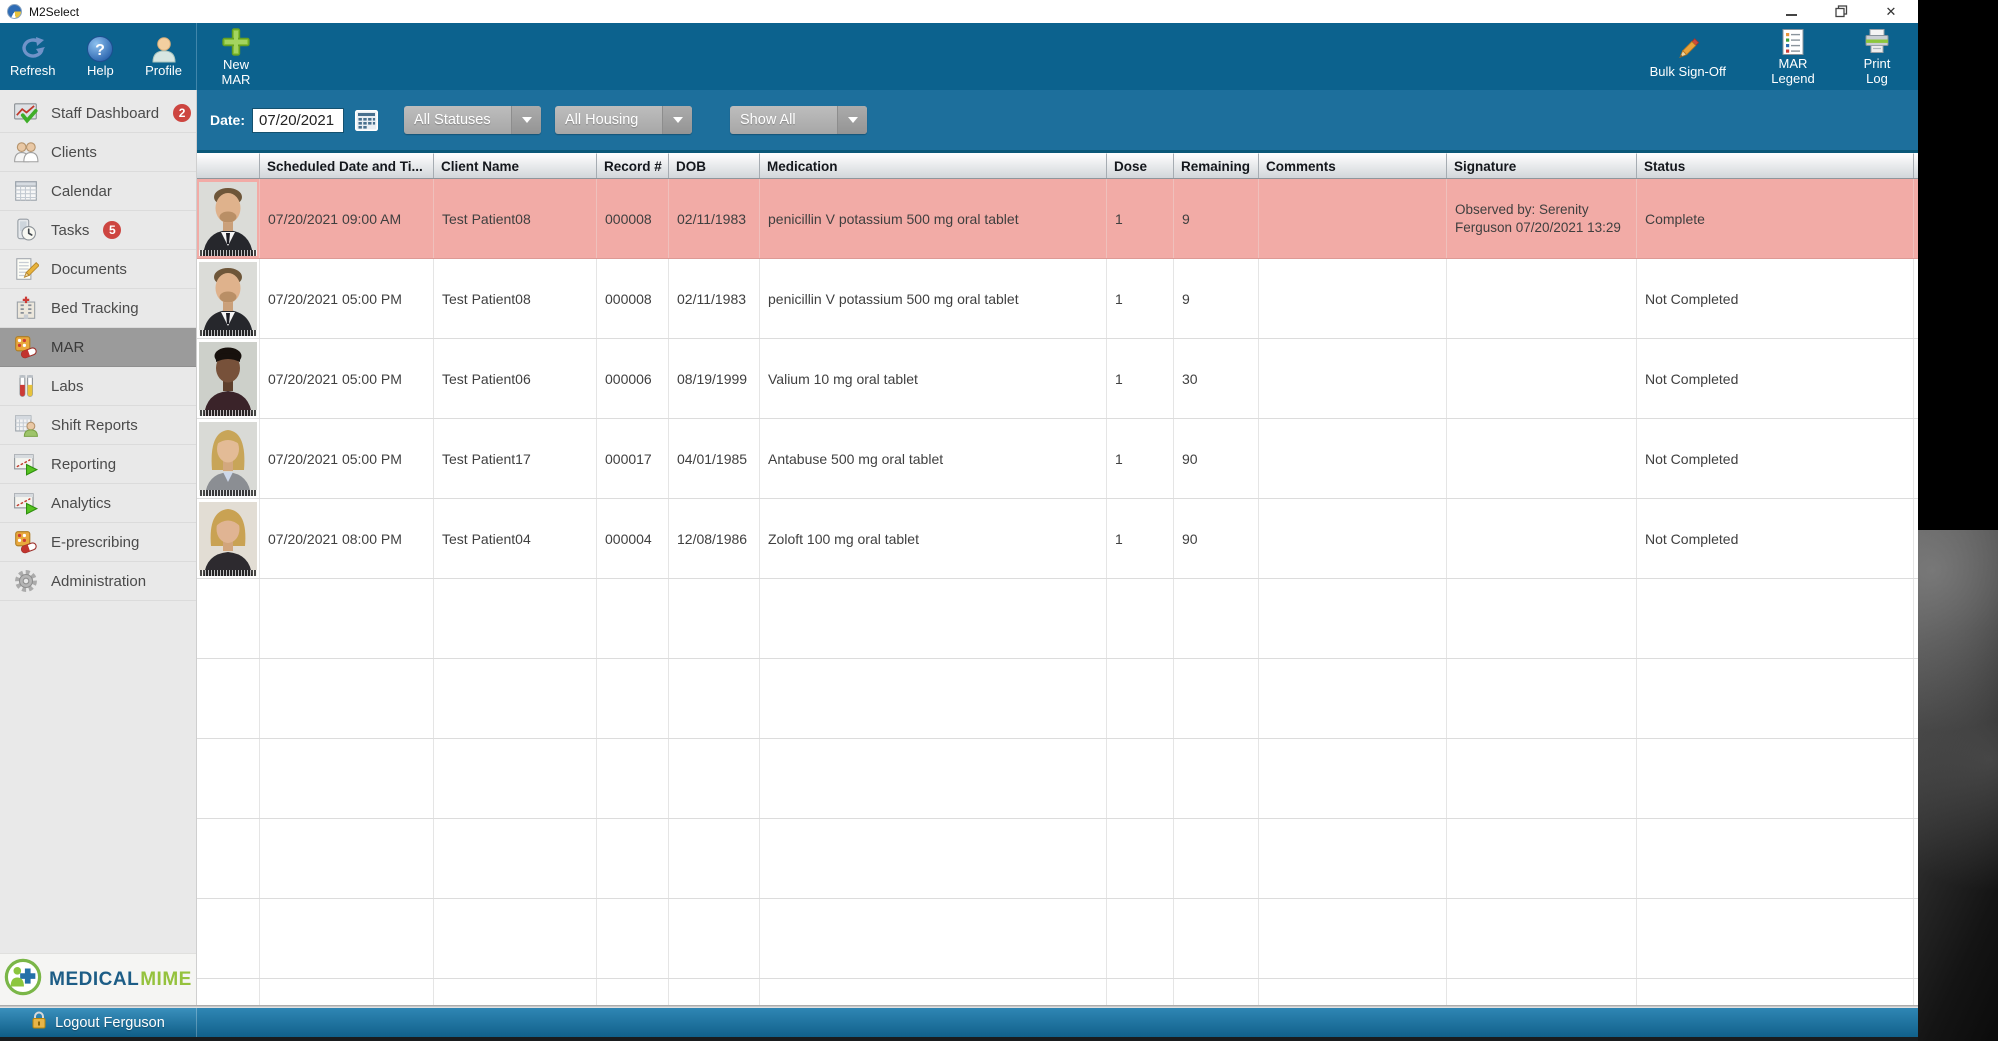 The height and width of the screenshot is (1041, 1998). What do you see at coordinates (1877, 42) in the screenshot?
I see `printer-icon` at bounding box center [1877, 42].